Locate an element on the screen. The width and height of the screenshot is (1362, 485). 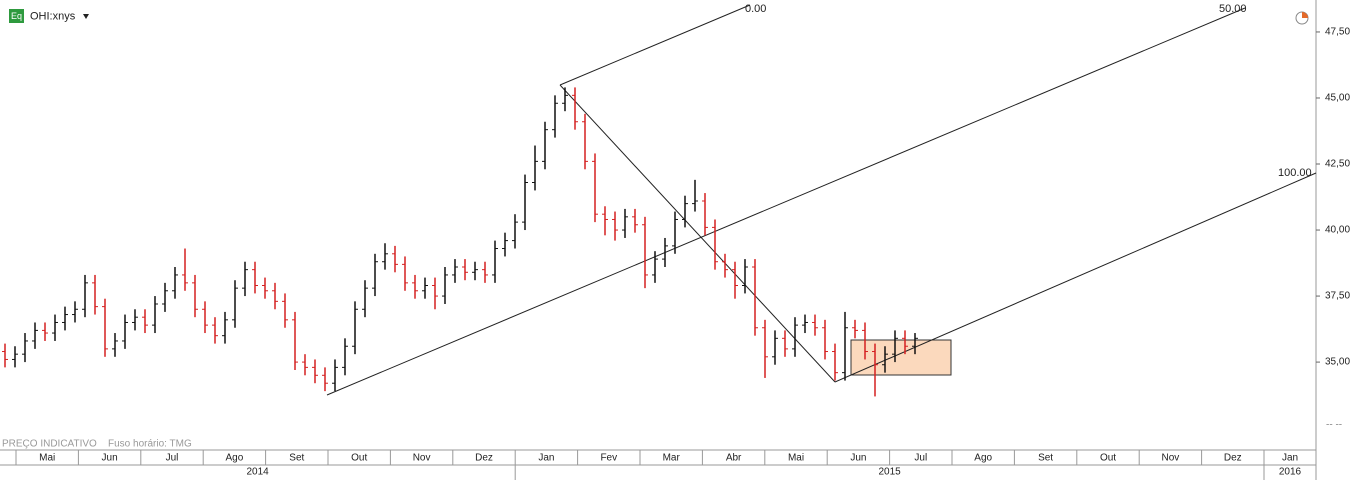
dropdown-arrow is located at coordinates (86, 16).